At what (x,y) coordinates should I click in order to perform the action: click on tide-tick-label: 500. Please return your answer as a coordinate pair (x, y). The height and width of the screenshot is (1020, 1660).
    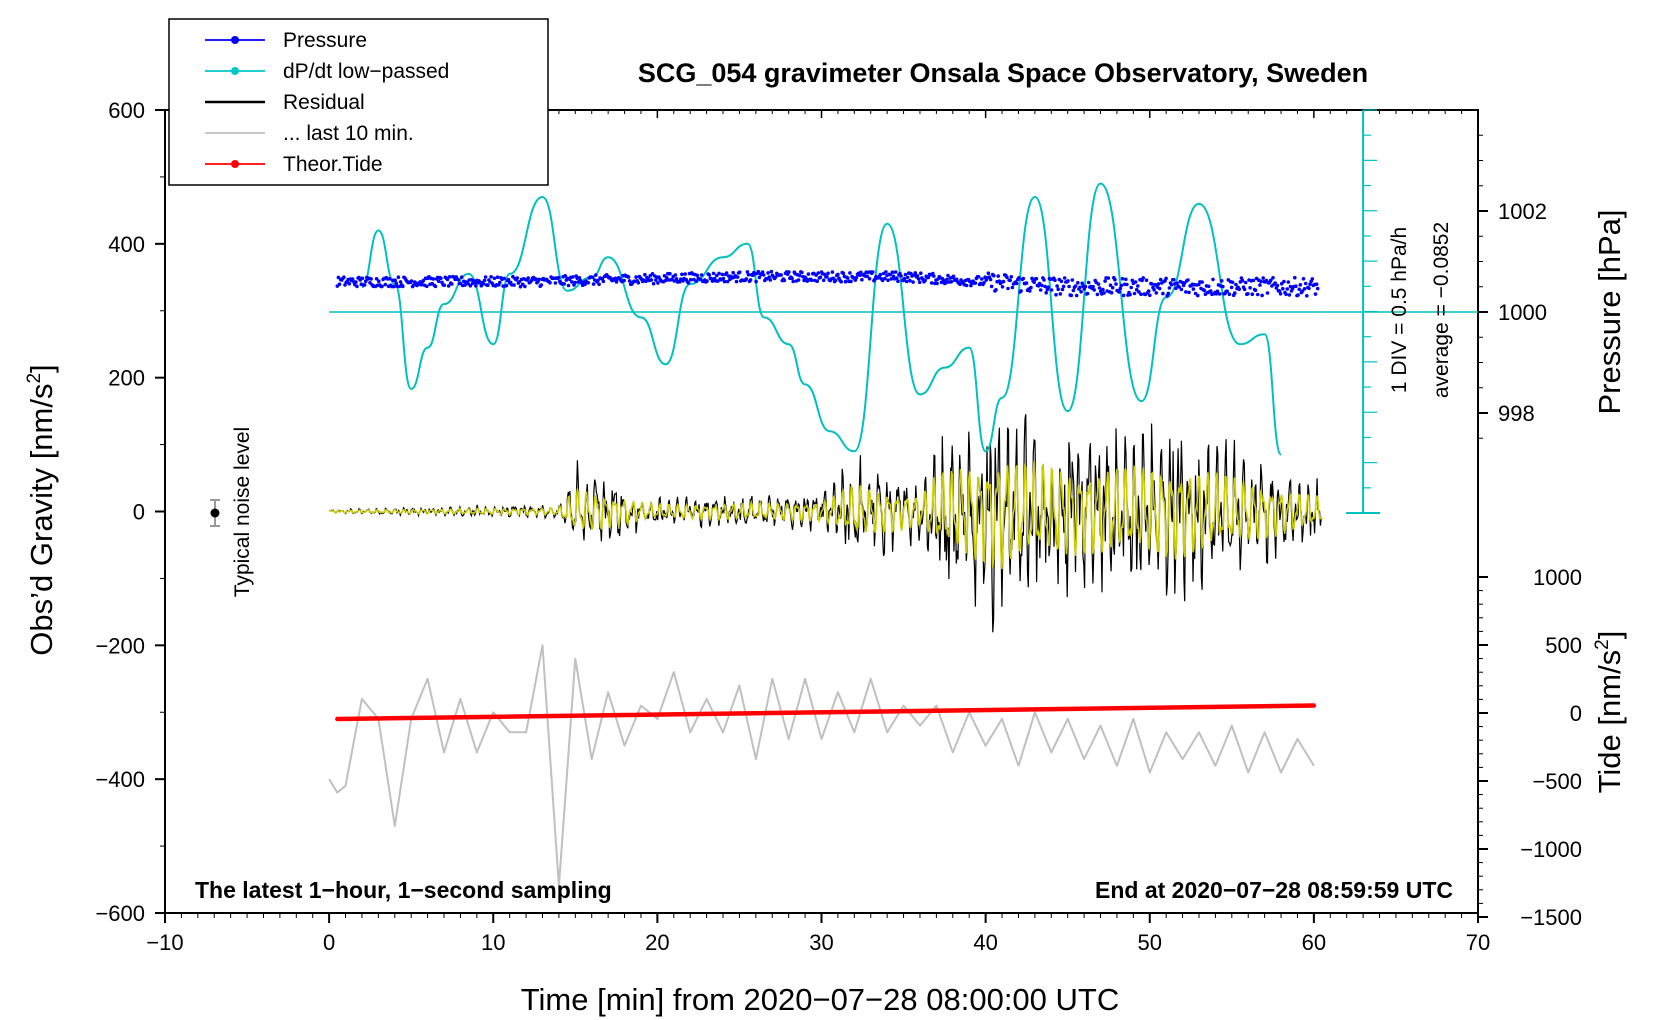
    Looking at the image, I should click on (1563, 645).